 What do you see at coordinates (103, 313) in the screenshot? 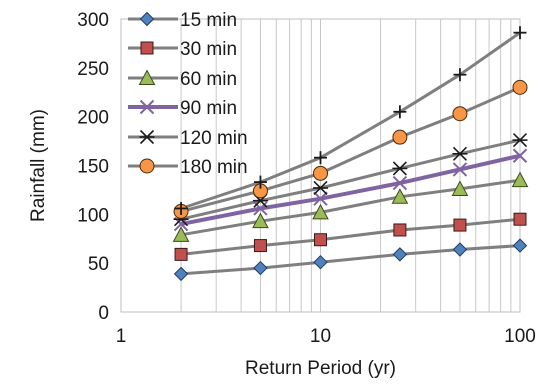
I see `y-tick-label: 0` at bounding box center [103, 313].